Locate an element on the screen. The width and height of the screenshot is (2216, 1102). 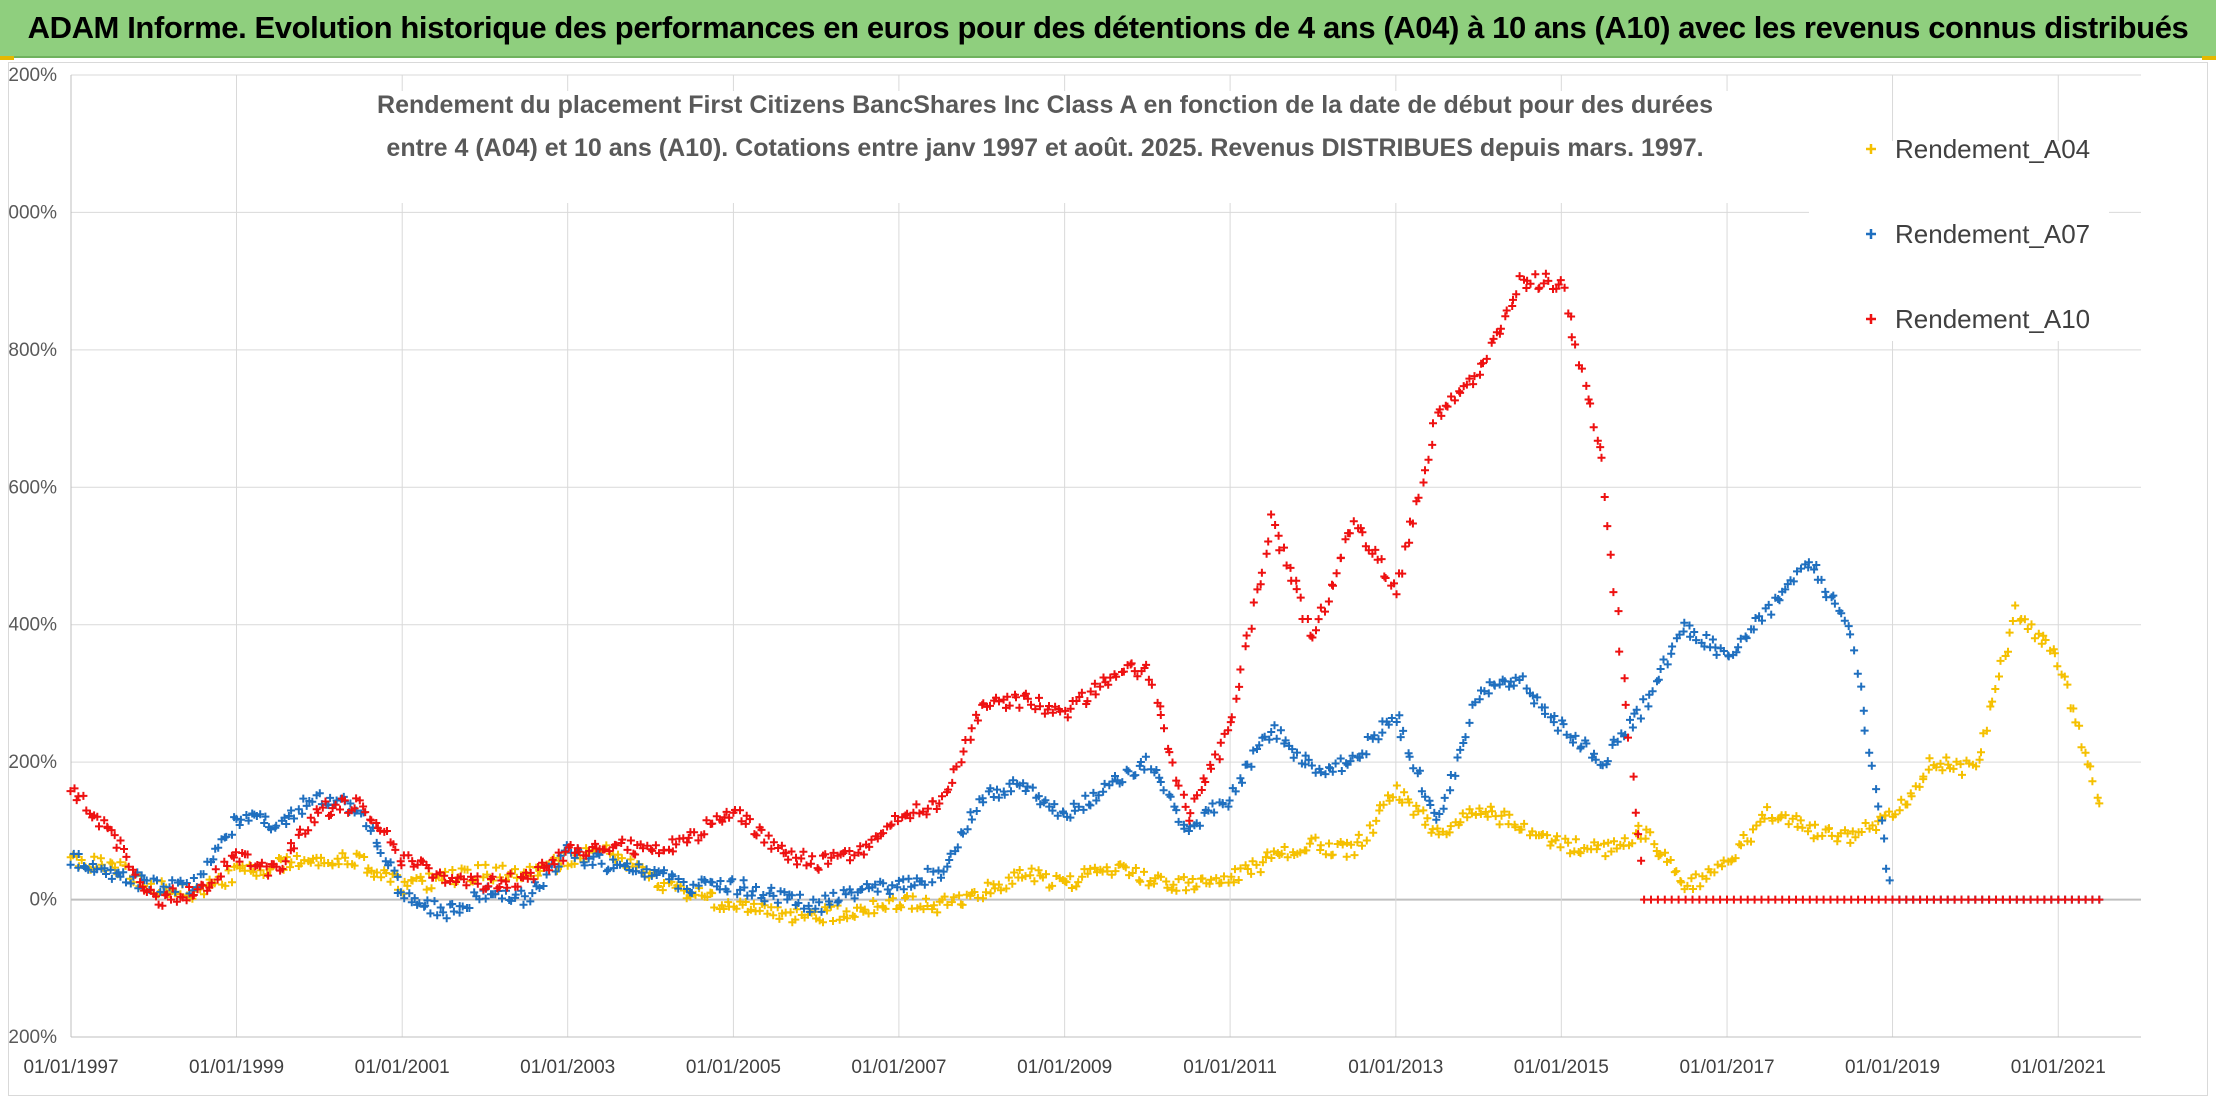
x-tick-label: 01/01/1997 is located at coordinates (70, 1067).